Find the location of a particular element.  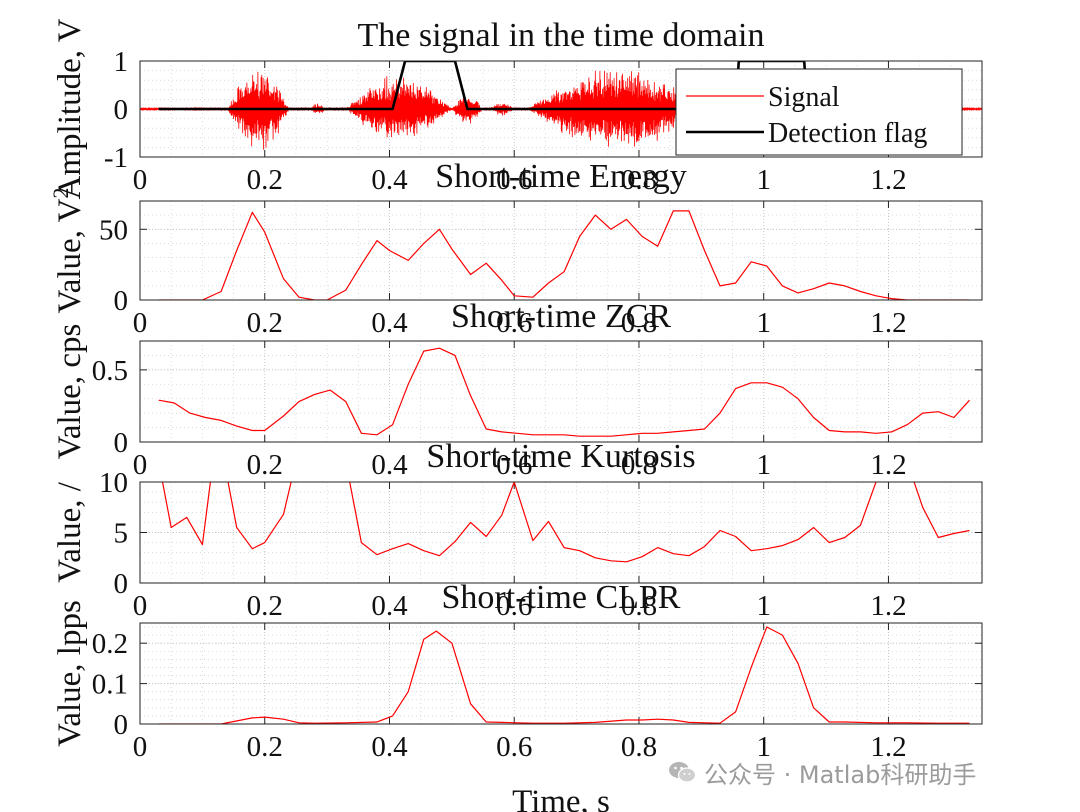

y-tick-label: 0.5 is located at coordinates (110, 371).